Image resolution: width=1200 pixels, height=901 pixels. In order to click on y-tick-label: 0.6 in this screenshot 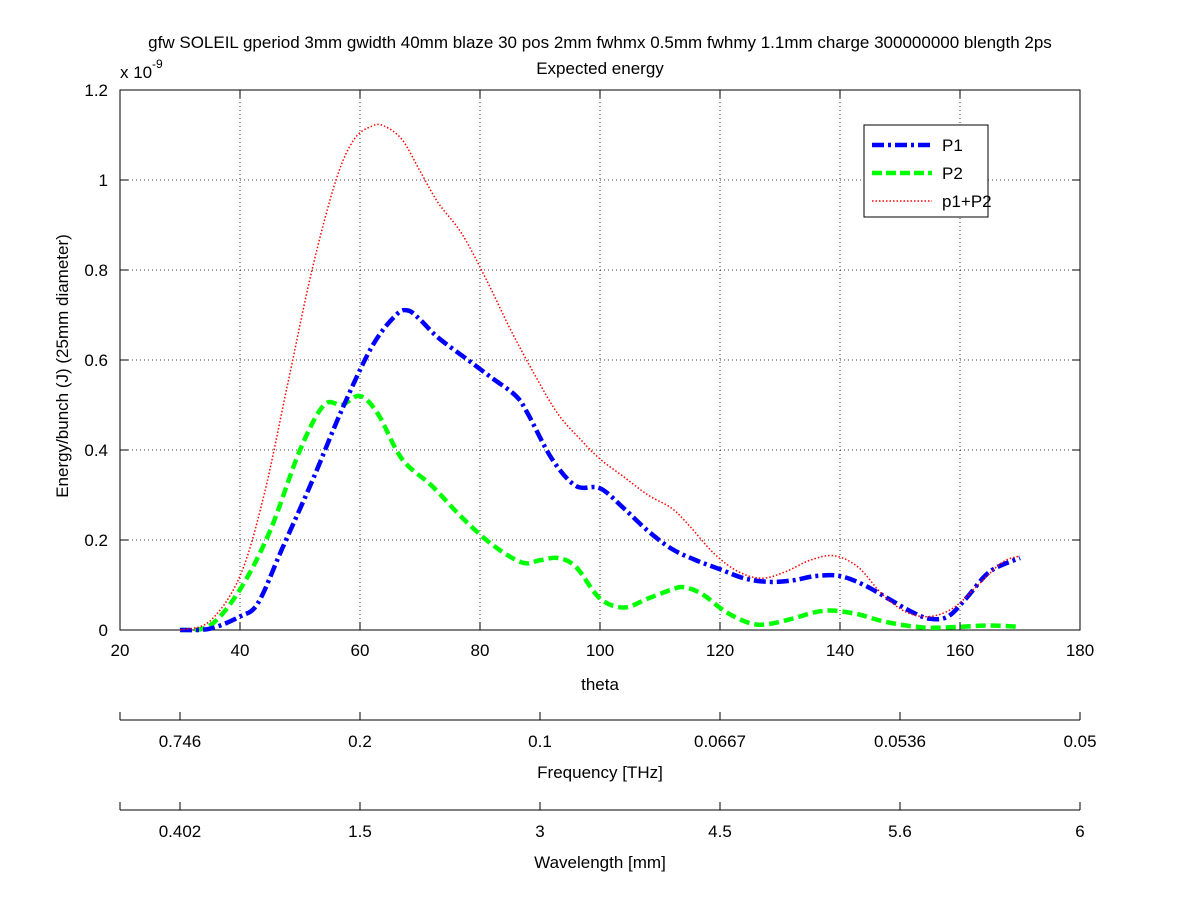, I will do `click(96, 360)`.